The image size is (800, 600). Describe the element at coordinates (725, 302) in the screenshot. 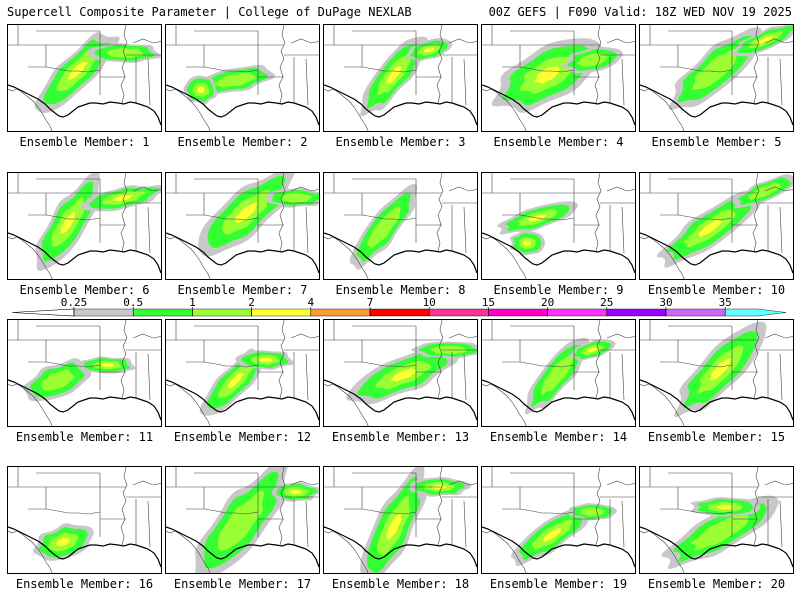

I see `scale-tick-label: 35` at that location.